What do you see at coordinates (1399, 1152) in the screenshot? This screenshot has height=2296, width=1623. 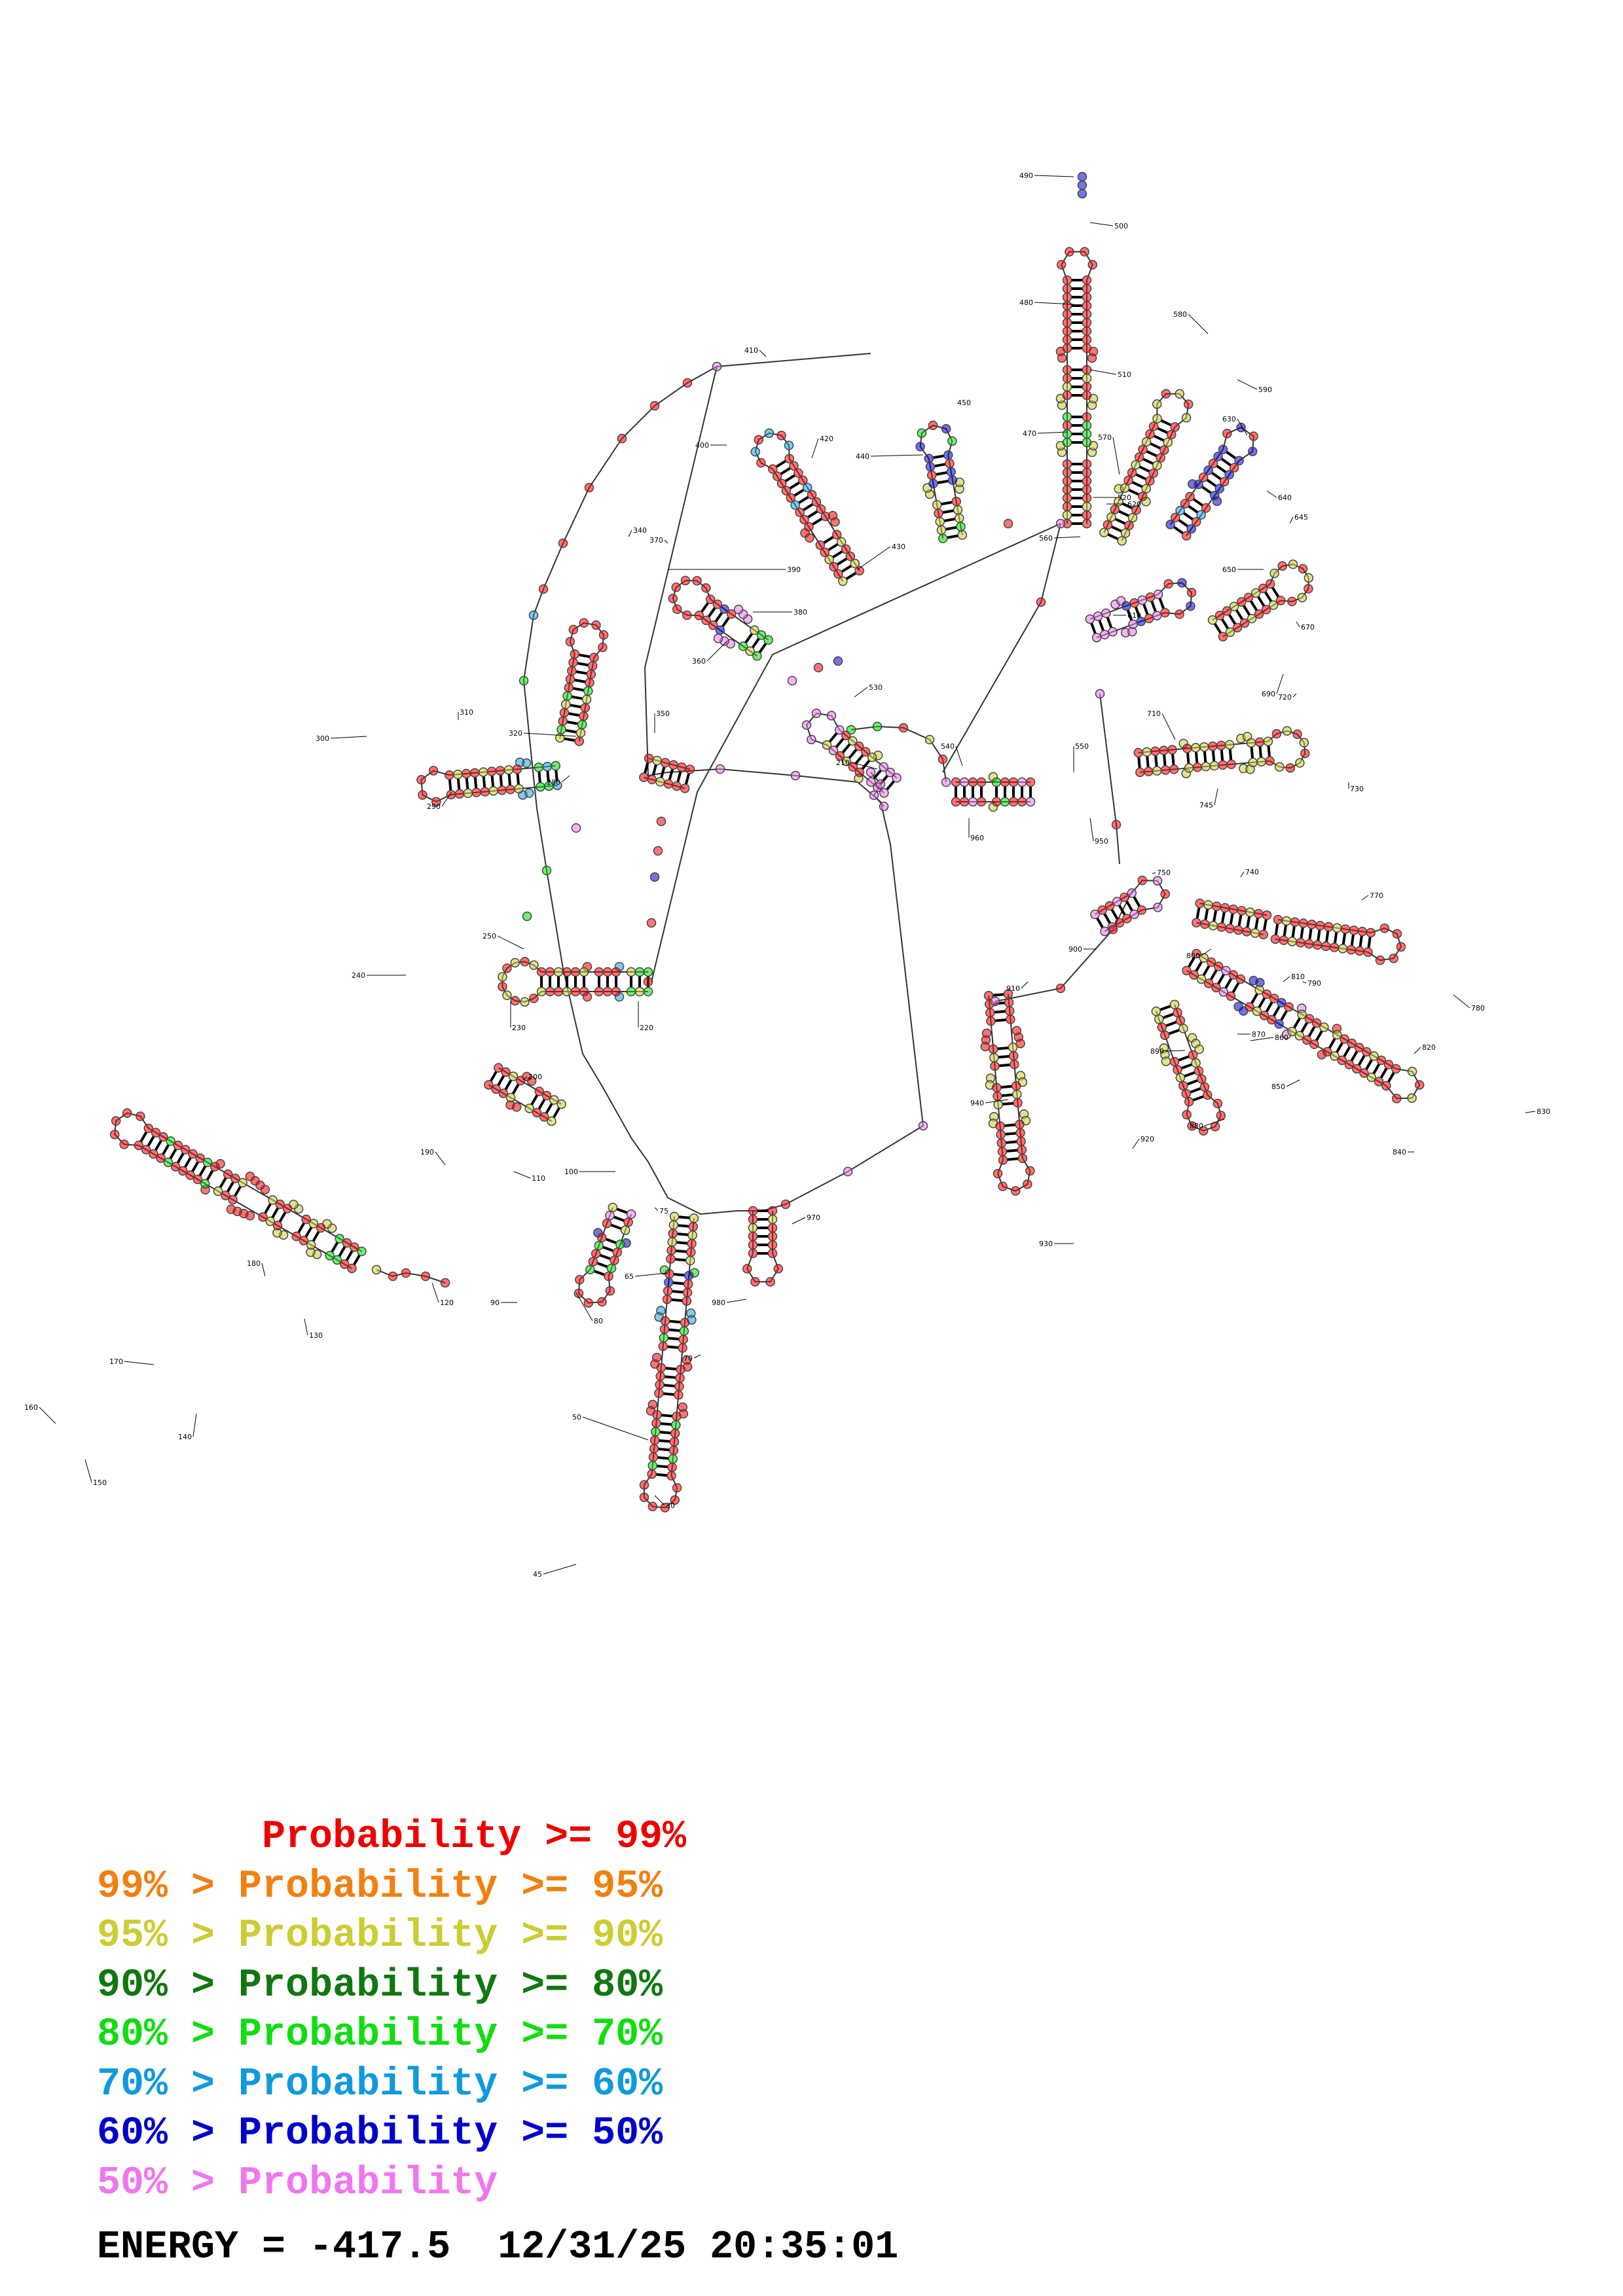 I see `position-label: 840` at bounding box center [1399, 1152].